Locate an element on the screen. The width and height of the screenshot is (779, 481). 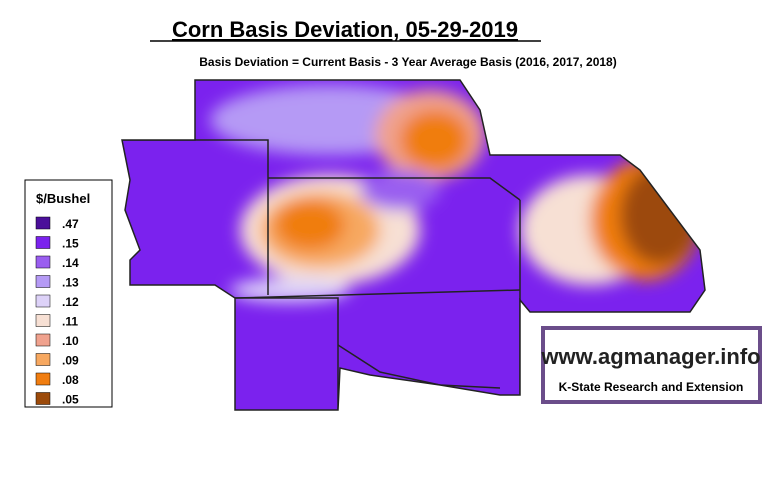
title: Corn Basis Deviation, 05-29-2019 is located at coordinates (345, 29).